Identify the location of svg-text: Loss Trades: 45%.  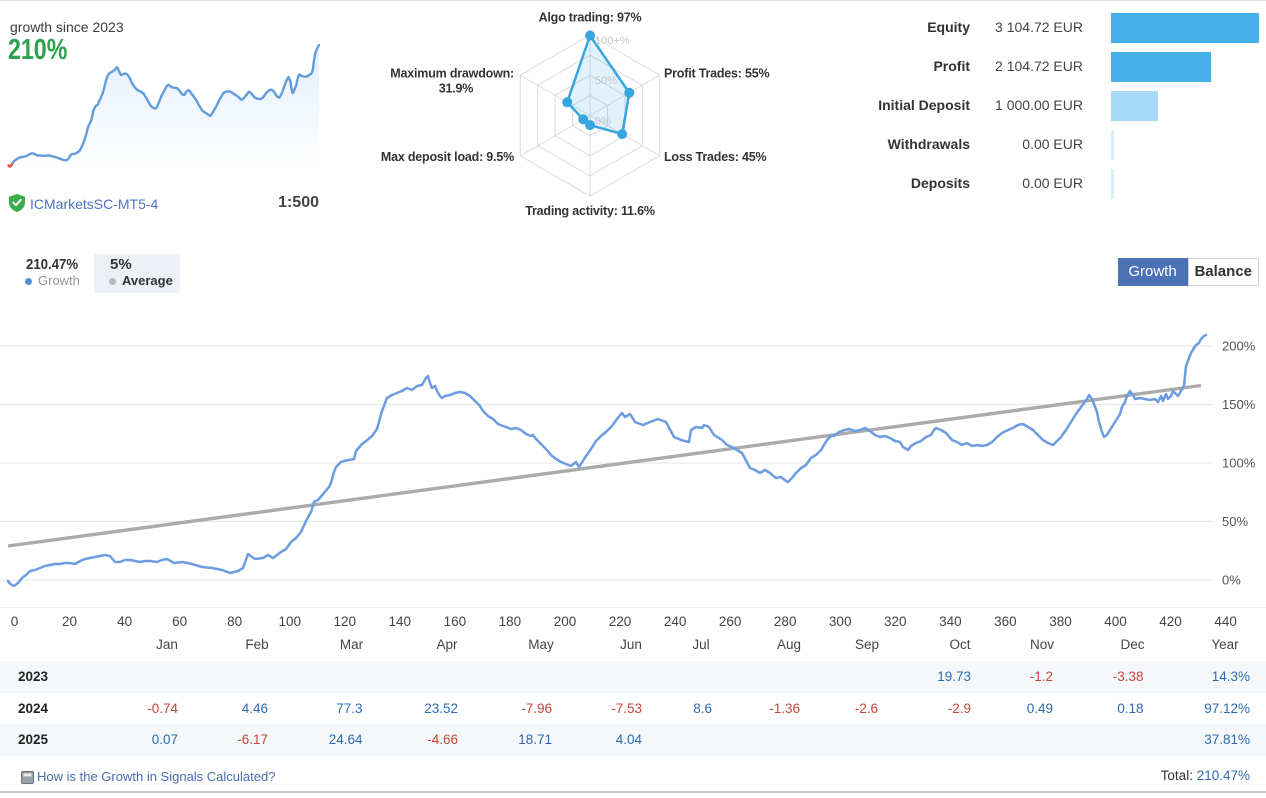
(715, 157).